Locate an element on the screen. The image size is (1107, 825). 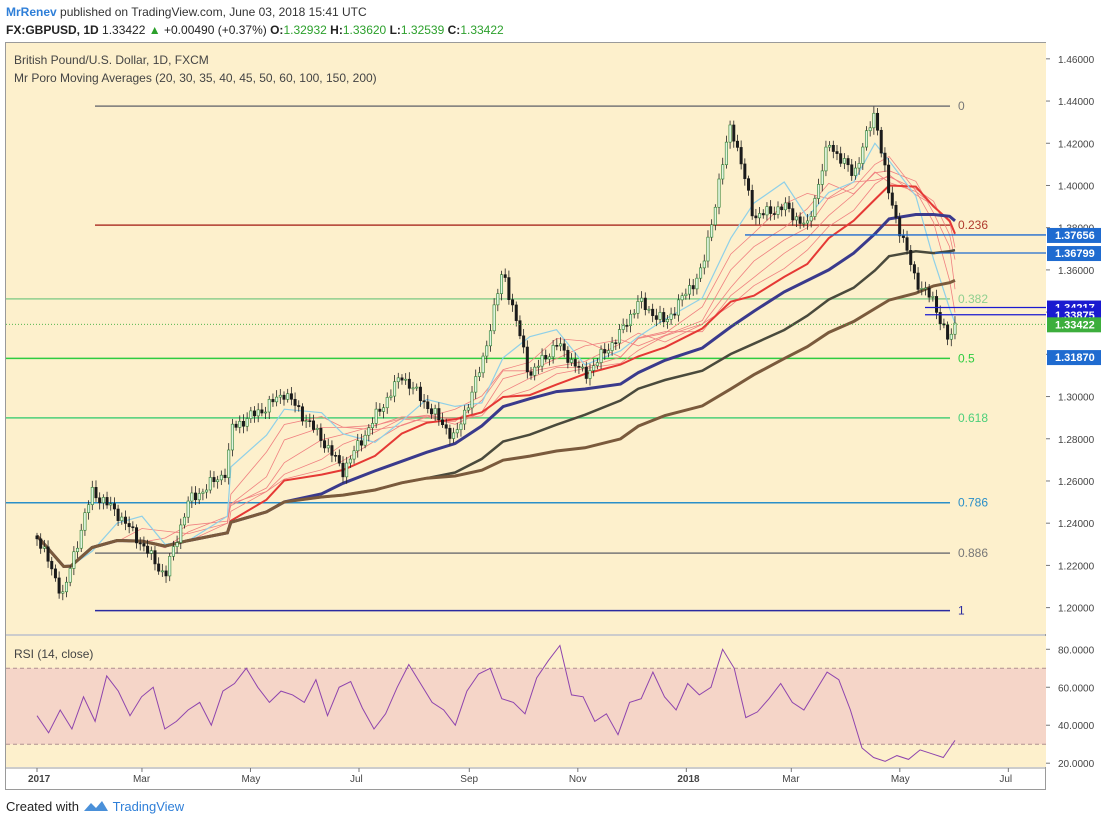
symbol-label: FX:GBPUSD, 1D is located at coordinates (52, 30).